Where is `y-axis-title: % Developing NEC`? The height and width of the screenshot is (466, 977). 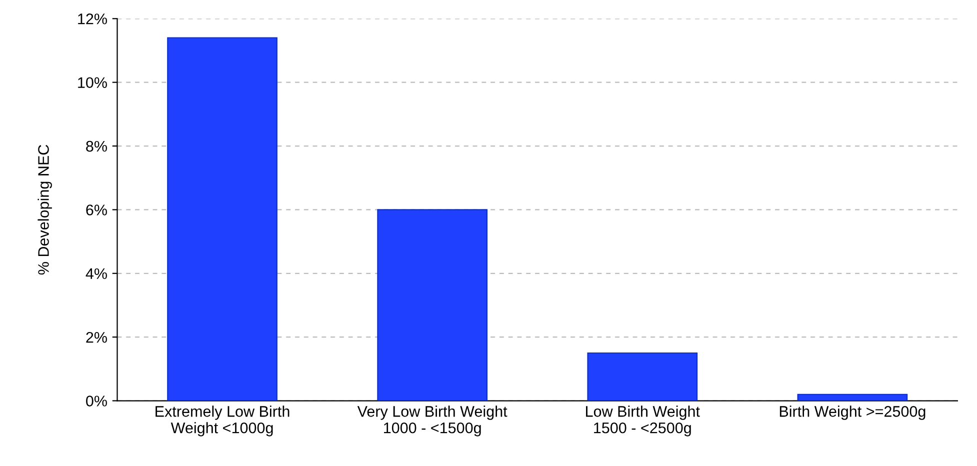
y-axis-title: % Developing NEC is located at coordinates (45, 209).